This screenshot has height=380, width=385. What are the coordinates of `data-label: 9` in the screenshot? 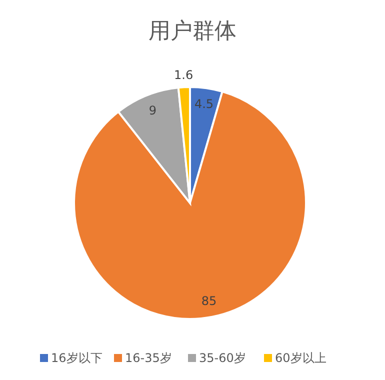 It's located at (152, 110).